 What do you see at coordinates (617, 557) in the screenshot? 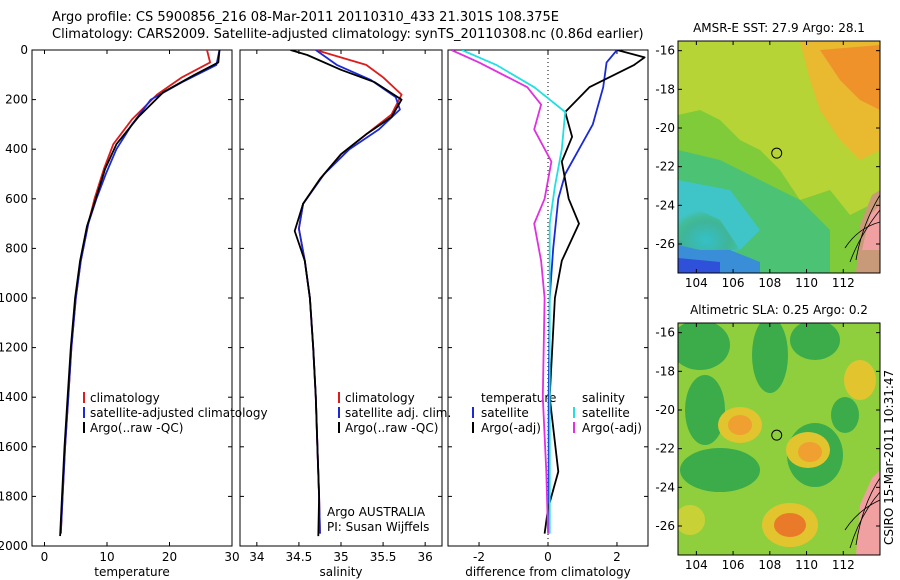
I see `x-tick-label: 2` at bounding box center [617, 557].